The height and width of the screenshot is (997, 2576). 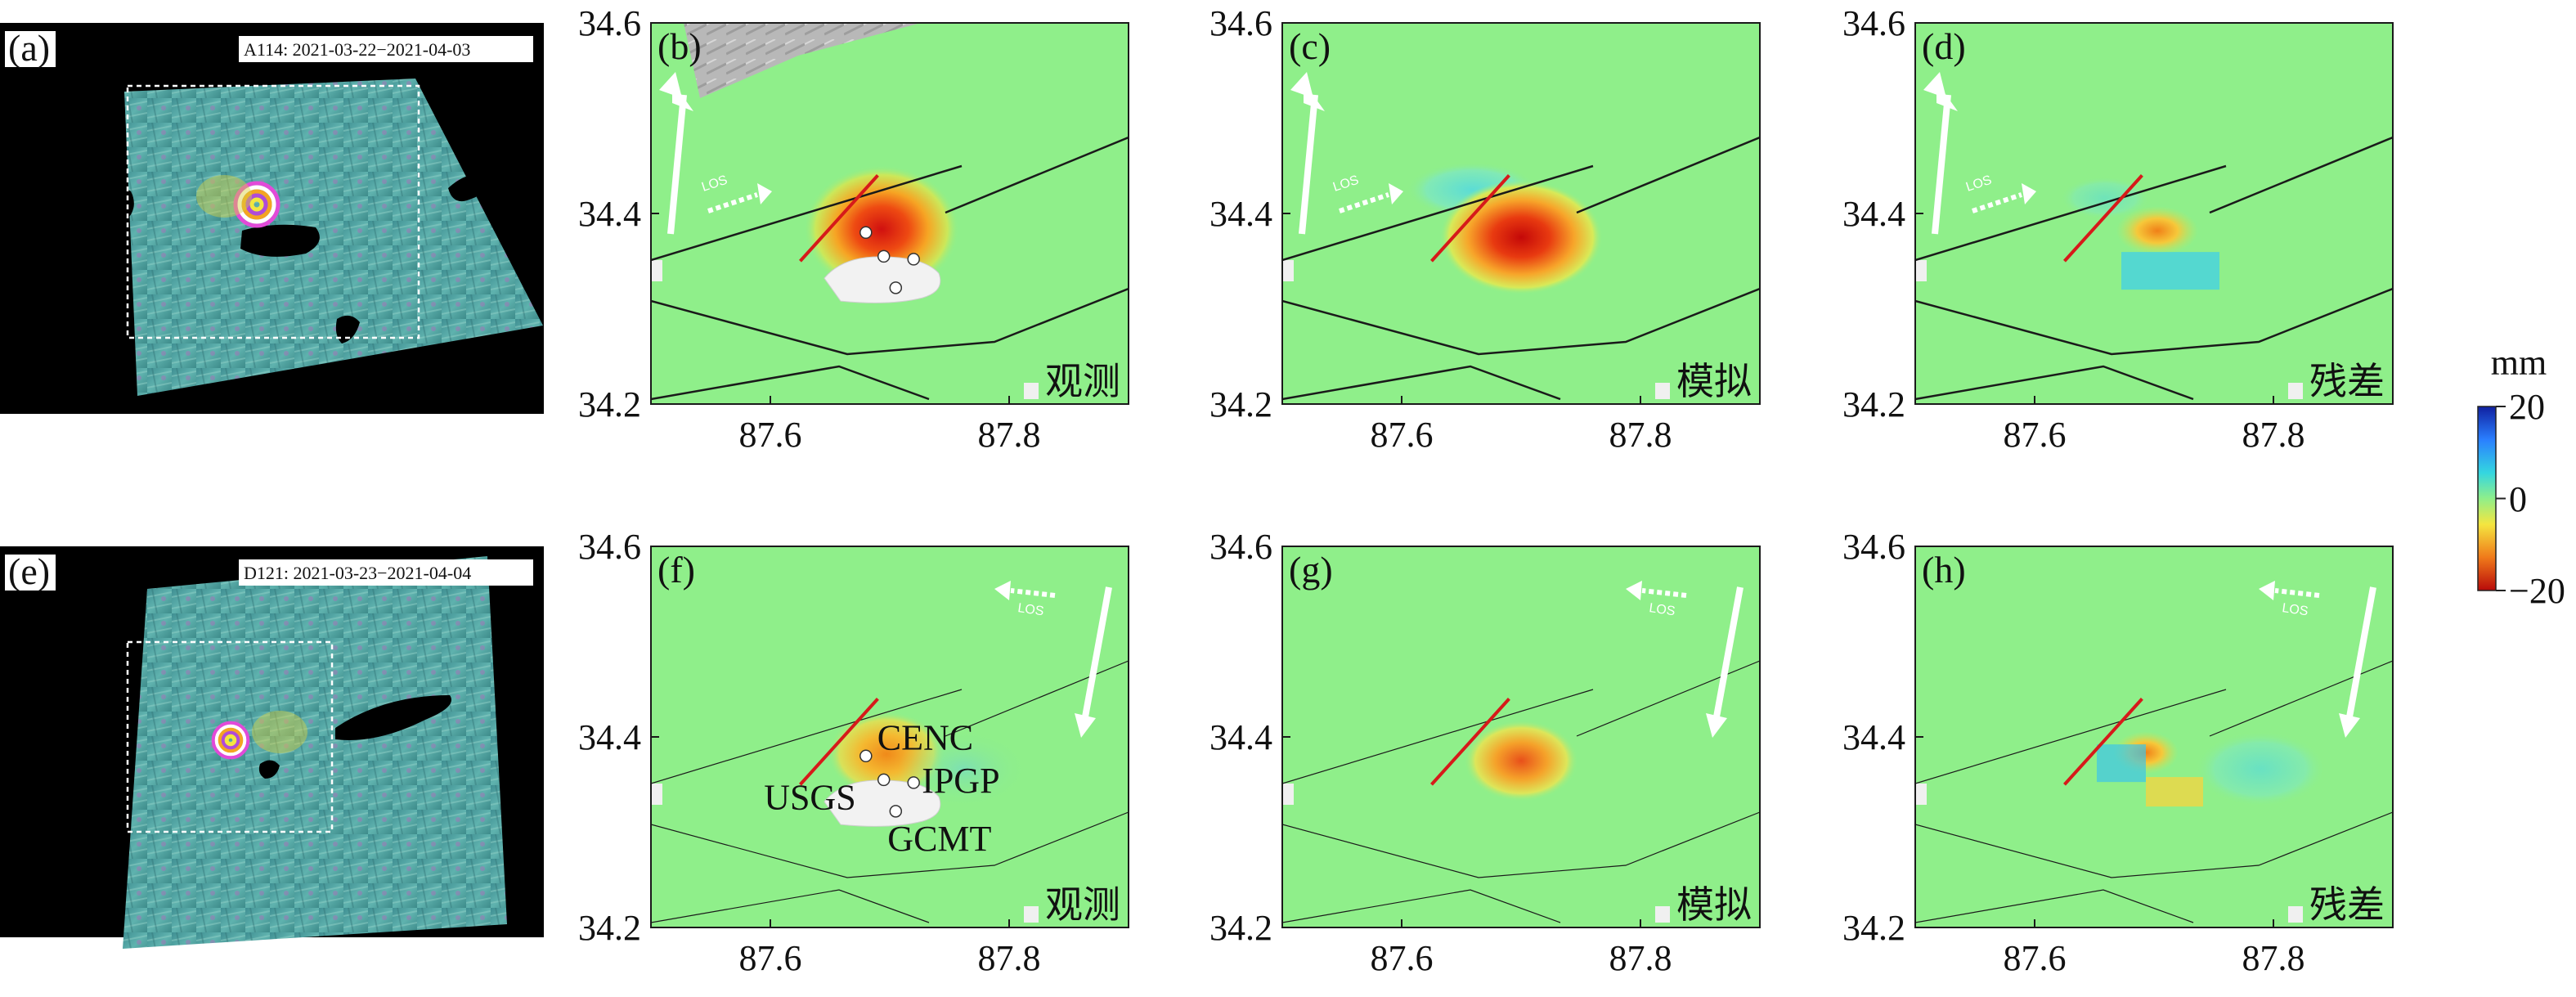 What do you see at coordinates (1082, 381) in the screenshot?
I see `panel-type-label: 观测` at bounding box center [1082, 381].